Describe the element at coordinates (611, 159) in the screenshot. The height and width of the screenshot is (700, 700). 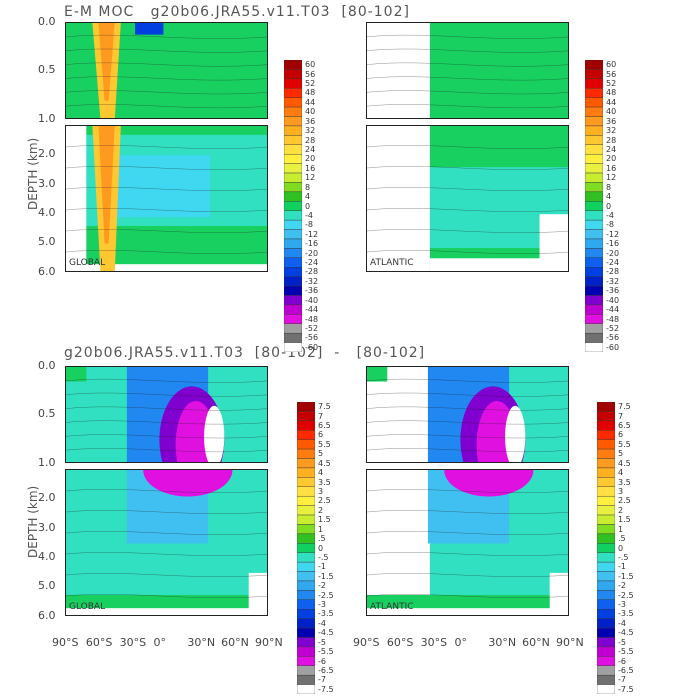
I see `colorbar-label: 20` at that location.